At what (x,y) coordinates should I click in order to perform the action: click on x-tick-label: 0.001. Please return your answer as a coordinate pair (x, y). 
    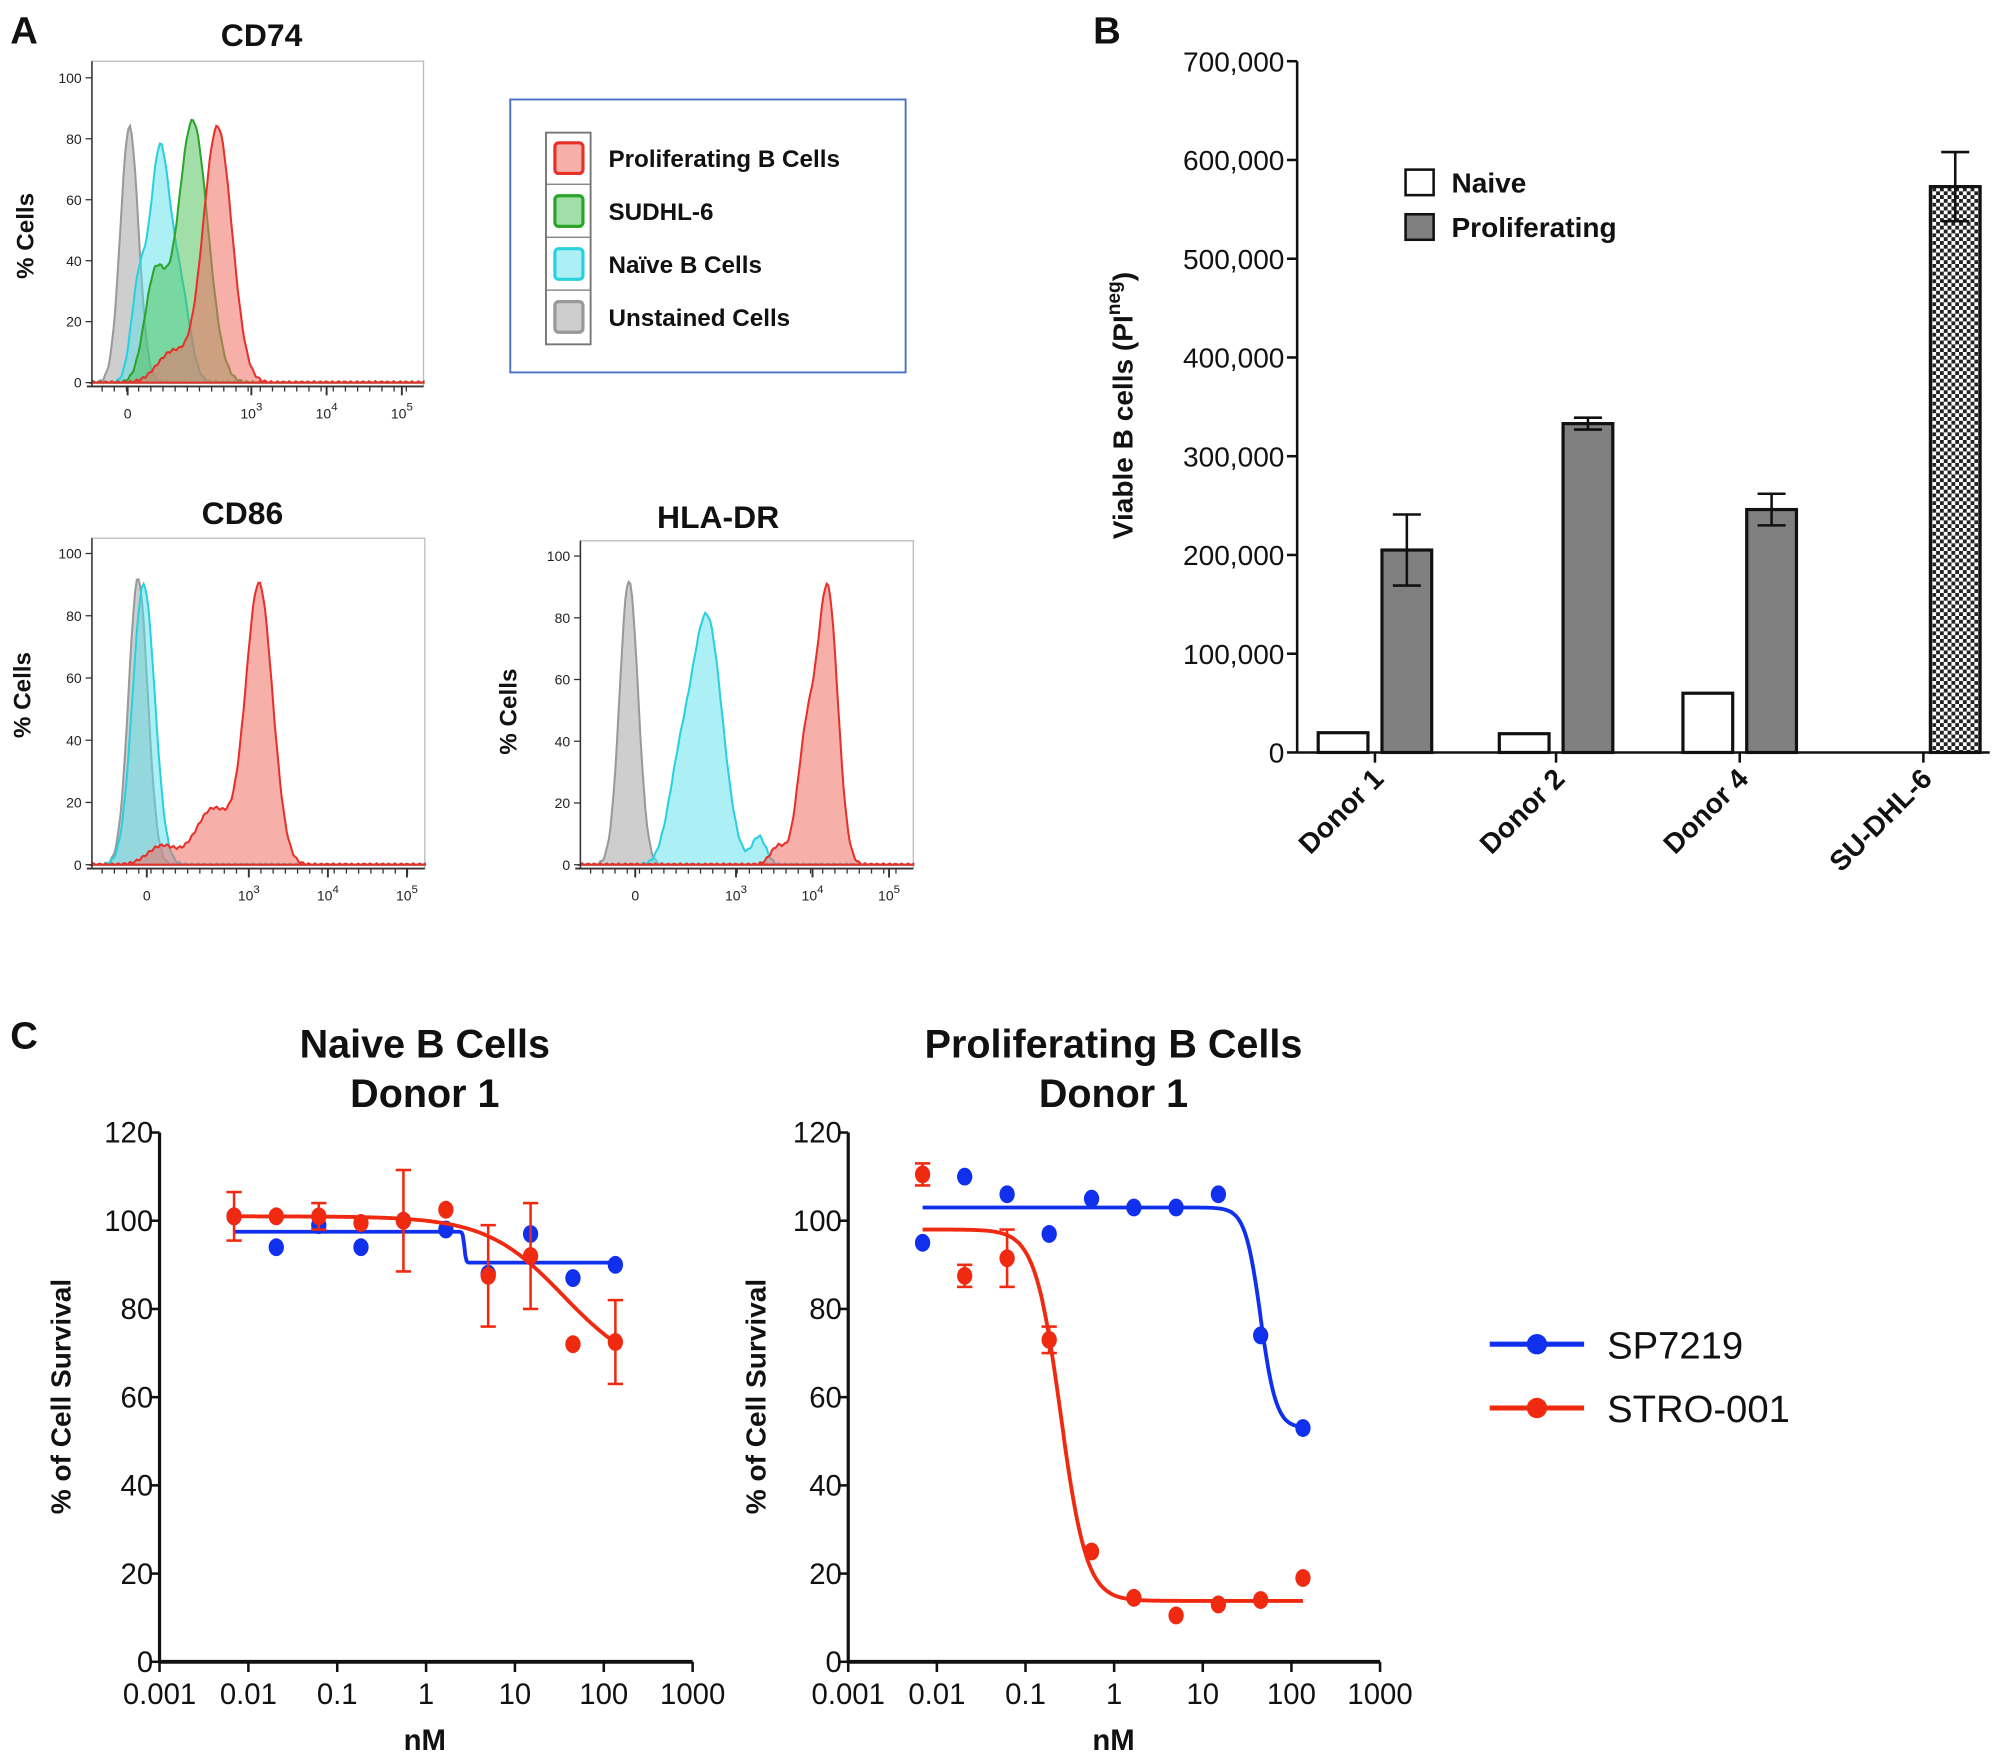
    Looking at the image, I should click on (848, 1694).